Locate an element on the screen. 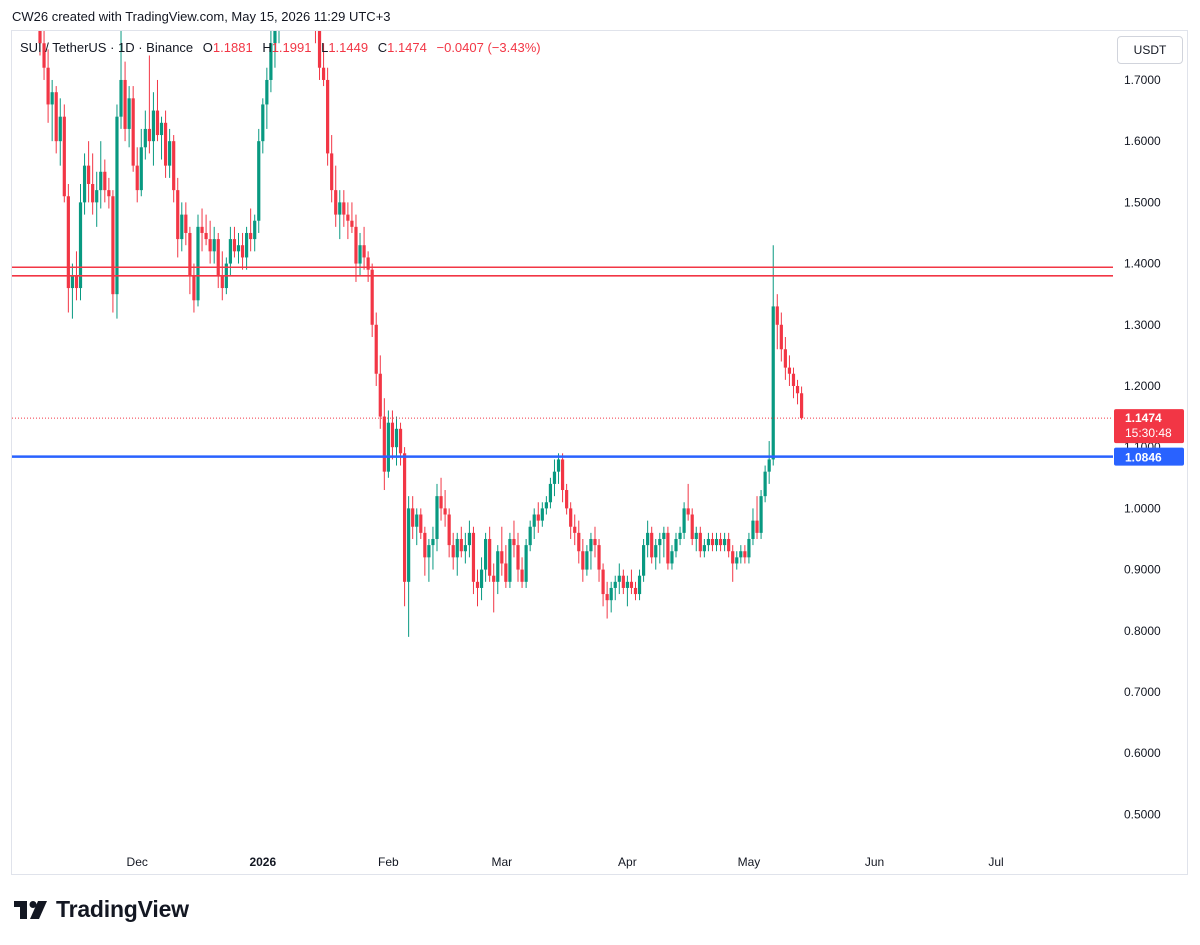 This screenshot has height=945, width=1200. last-price-countdown: 15:30:48 is located at coordinates (1148, 433).